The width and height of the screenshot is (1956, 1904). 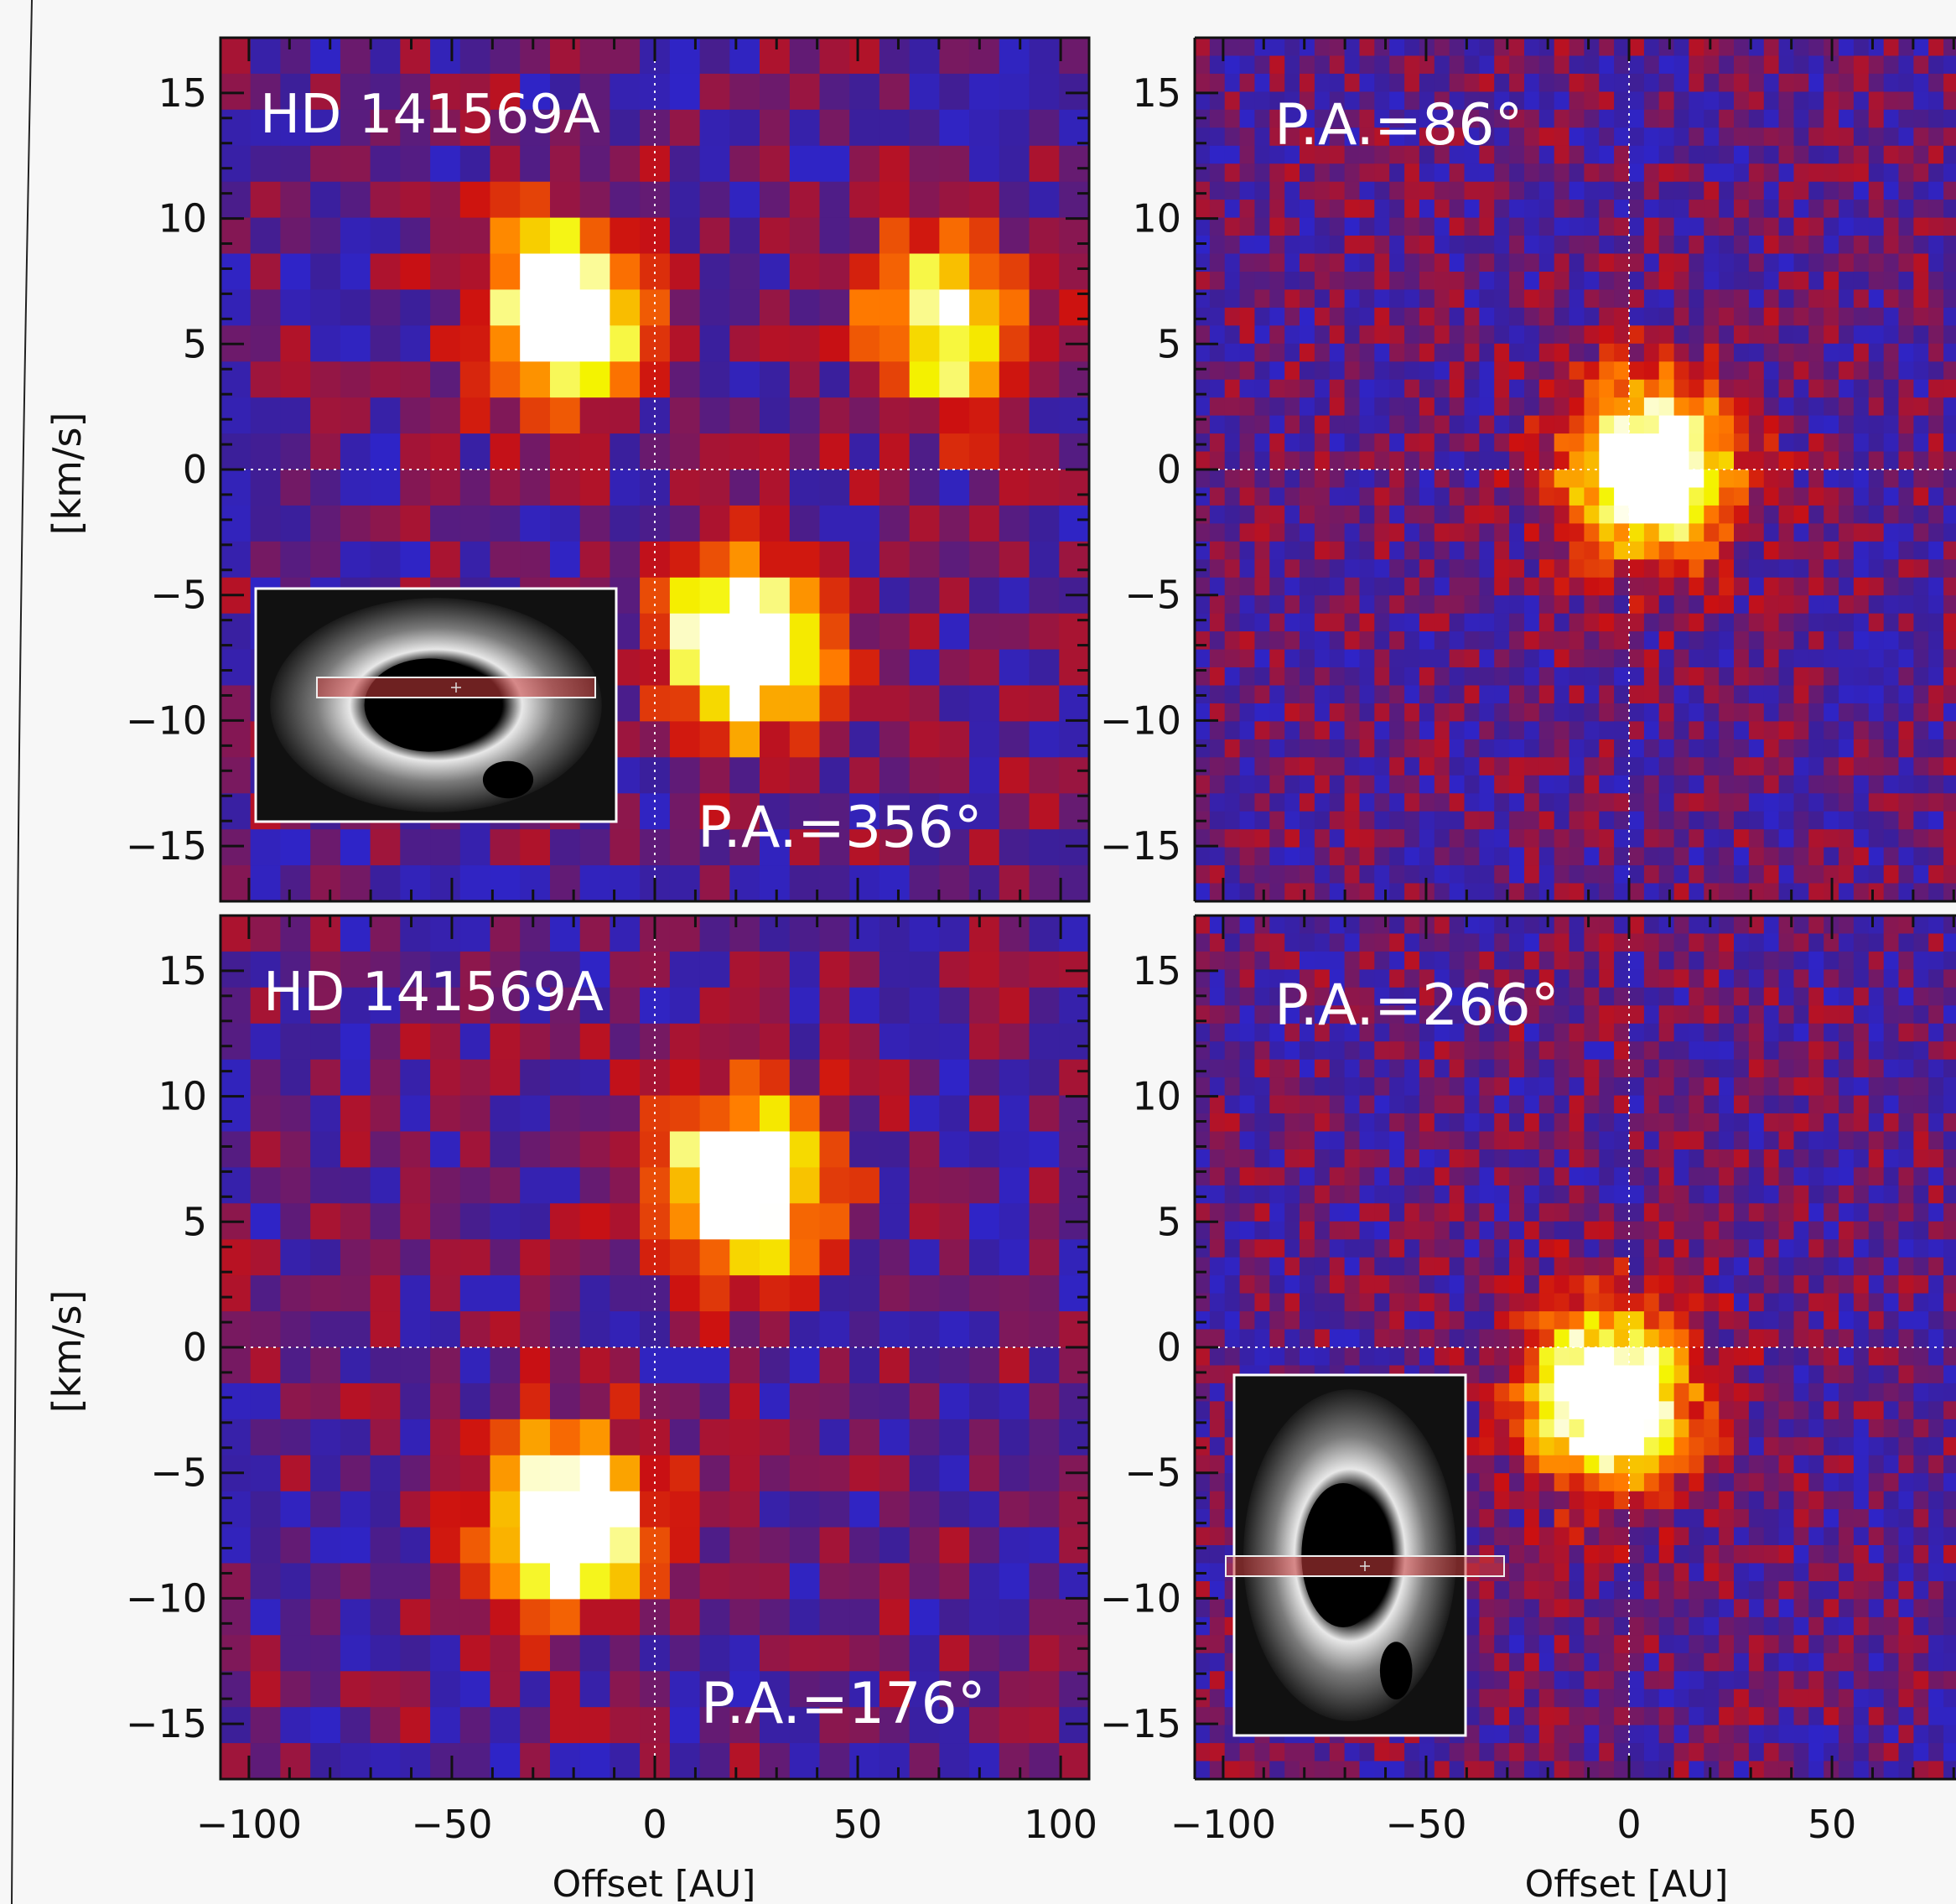 What do you see at coordinates (436, 705) in the screenshot?
I see `inset-frame` at bounding box center [436, 705].